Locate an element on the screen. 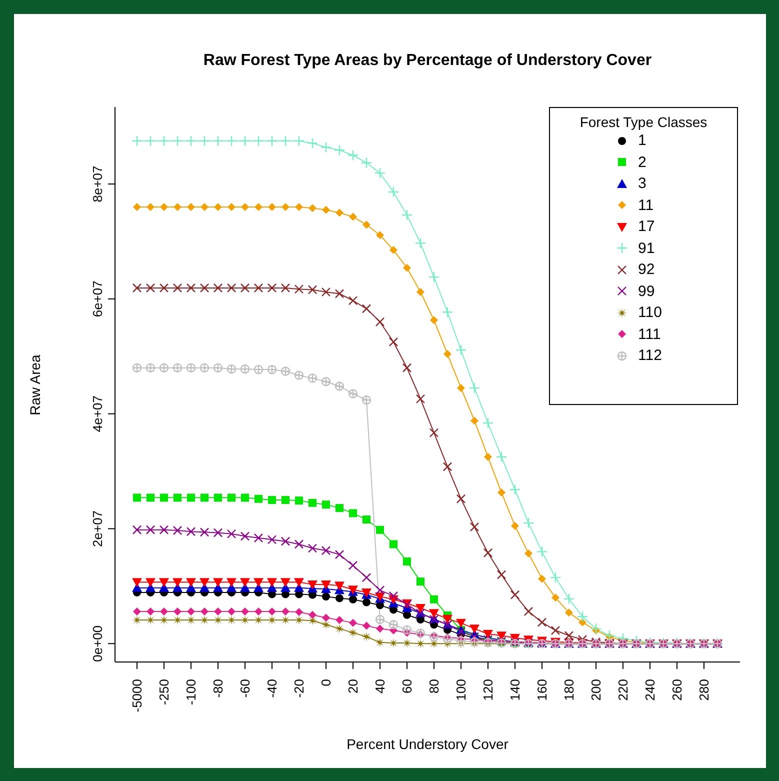 The image size is (779, 781). x-tick-label: 120 is located at coordinates (488, 690).